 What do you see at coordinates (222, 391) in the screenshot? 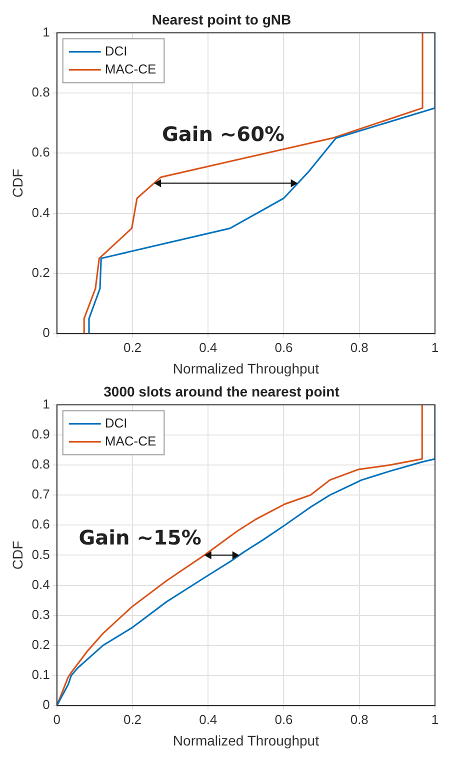
I see `chart-title: 3000 slots around the nearest point` at bounding box center [222, 391].